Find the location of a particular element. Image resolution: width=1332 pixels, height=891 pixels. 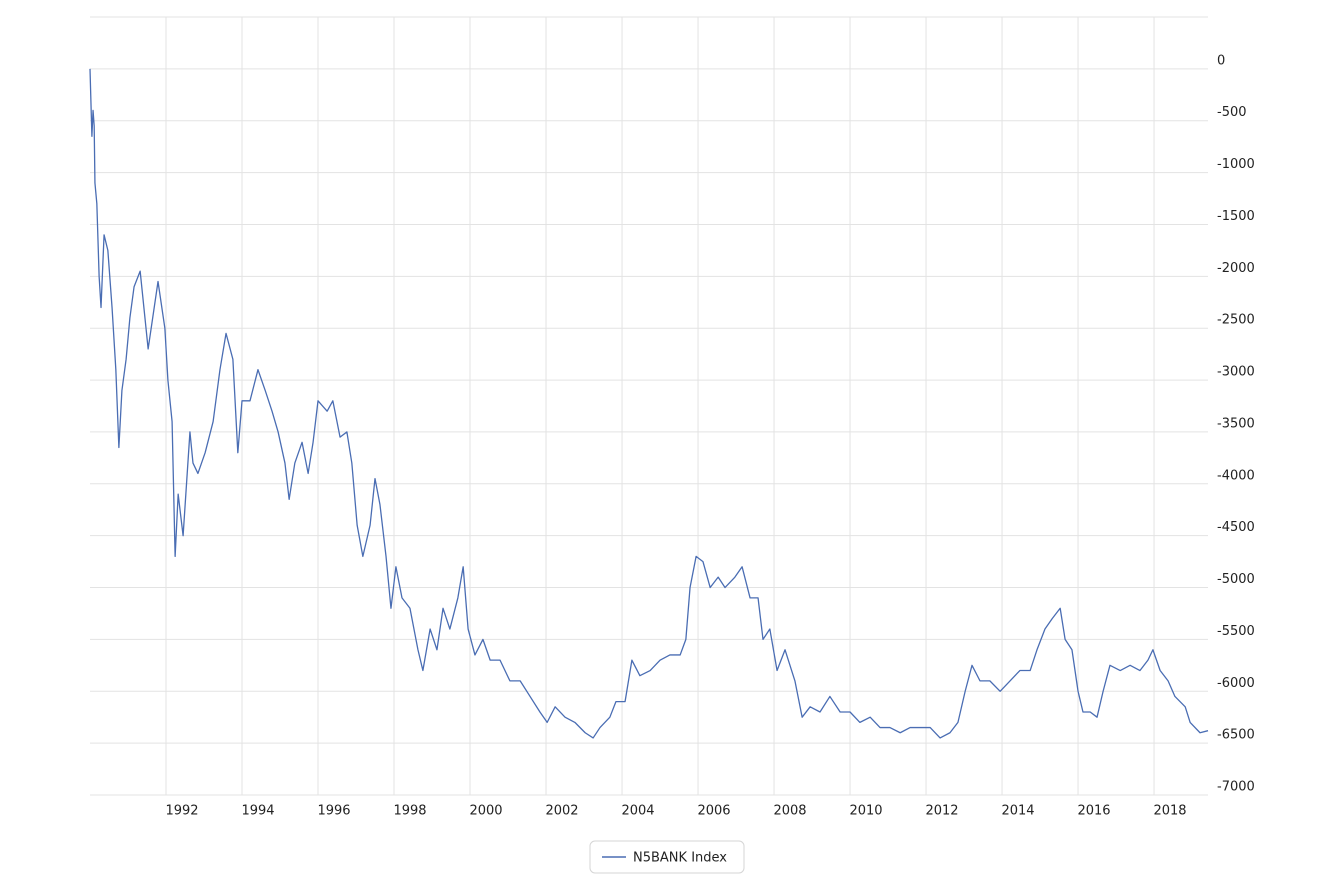

y-tick-label: -3500 is located at coordinates (1236, 423).